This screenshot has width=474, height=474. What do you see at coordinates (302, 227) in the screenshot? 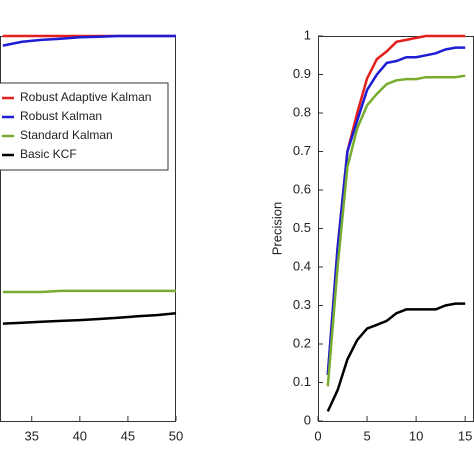
I see `y-tick-label: 0.5` at bounding box center [302, 227].